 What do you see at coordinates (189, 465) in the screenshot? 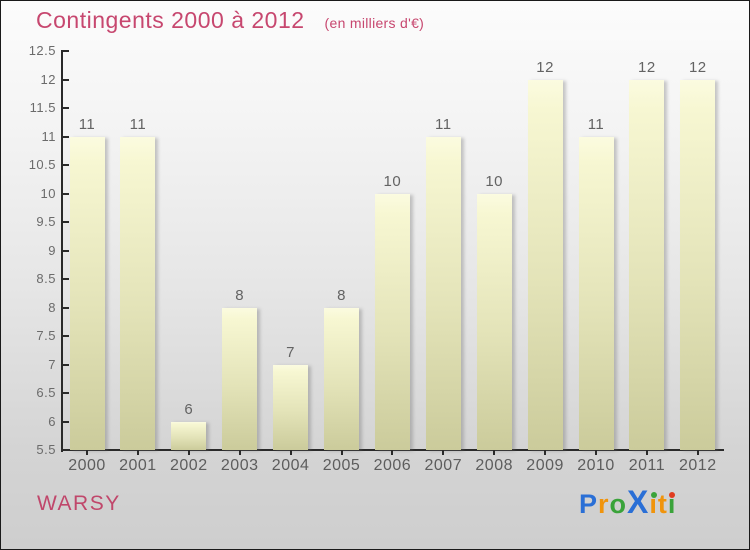
I see `x-axis-tick-label: 2002` at bounding box center [189, 465].